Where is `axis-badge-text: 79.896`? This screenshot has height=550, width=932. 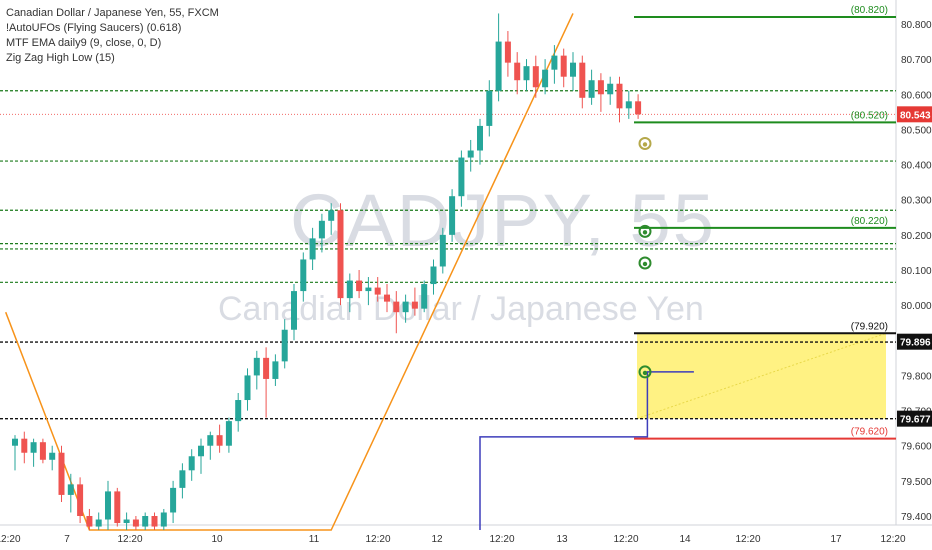
axis-badge-text: 79.896 is located at coordinates (915, 343).